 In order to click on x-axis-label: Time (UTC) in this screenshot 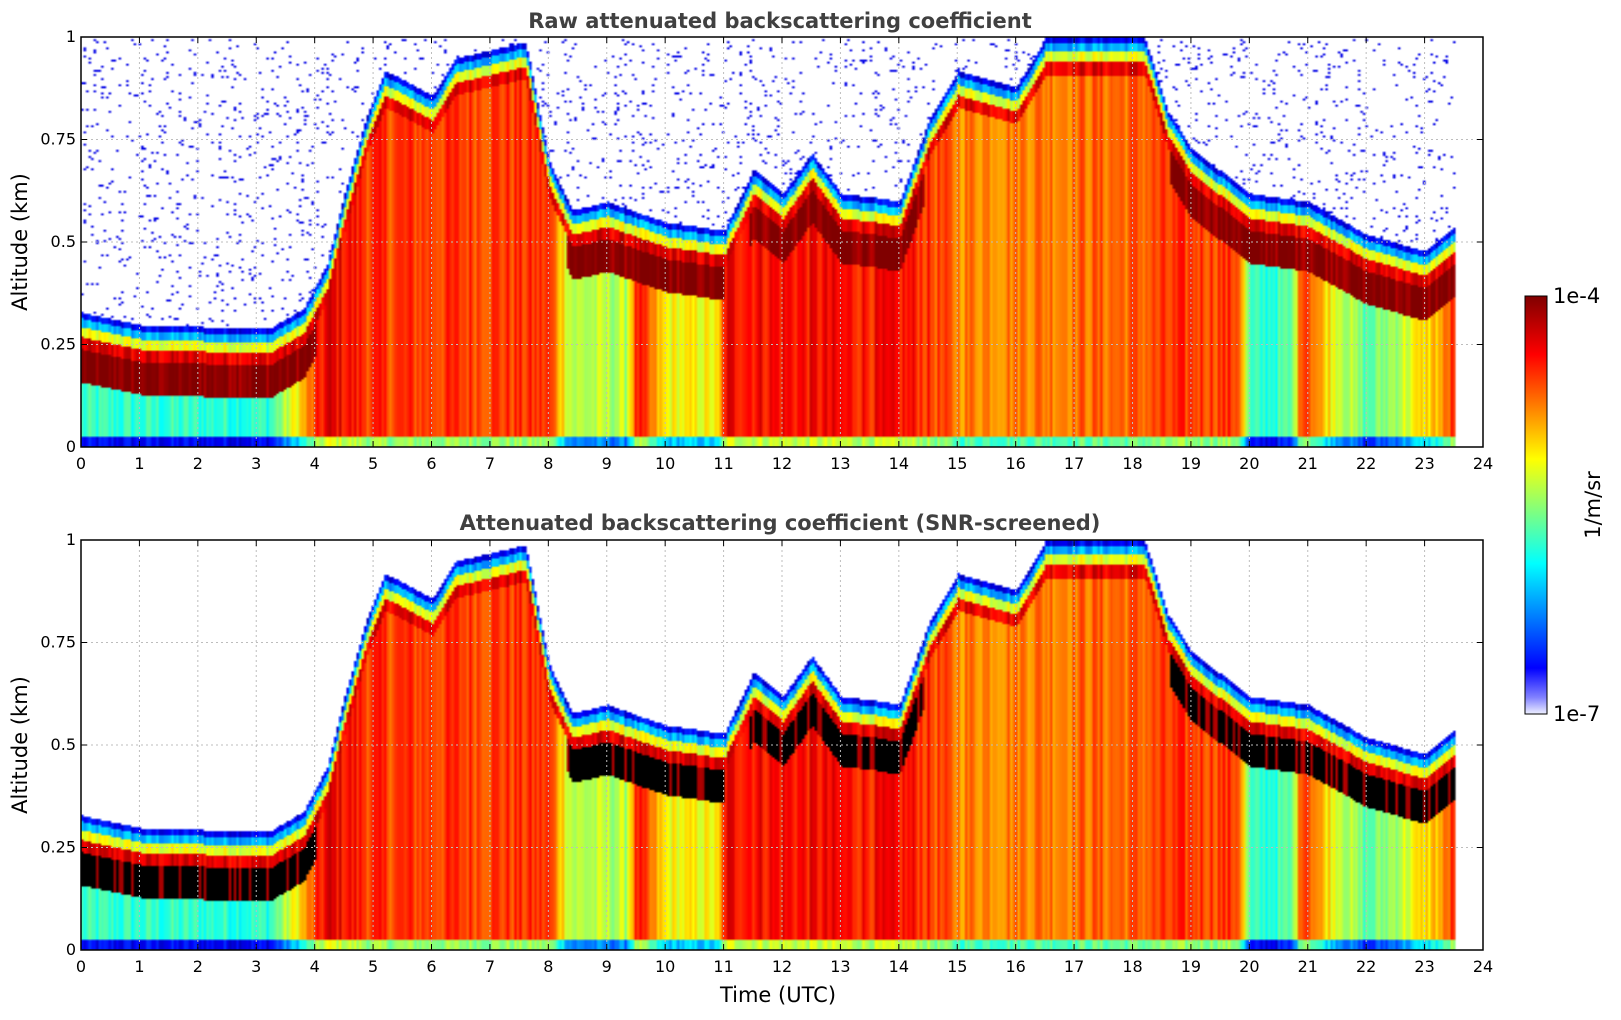, I will do `click(777, 995)`.